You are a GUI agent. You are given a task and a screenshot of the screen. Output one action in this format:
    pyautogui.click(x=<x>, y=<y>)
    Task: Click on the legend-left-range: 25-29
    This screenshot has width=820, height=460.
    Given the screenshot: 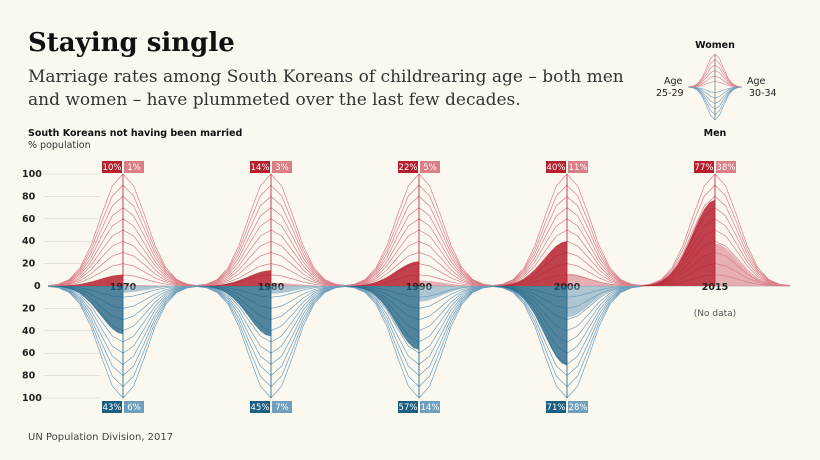 What is the action you would take?
    pyautogui.click(x=670, y=93)
    